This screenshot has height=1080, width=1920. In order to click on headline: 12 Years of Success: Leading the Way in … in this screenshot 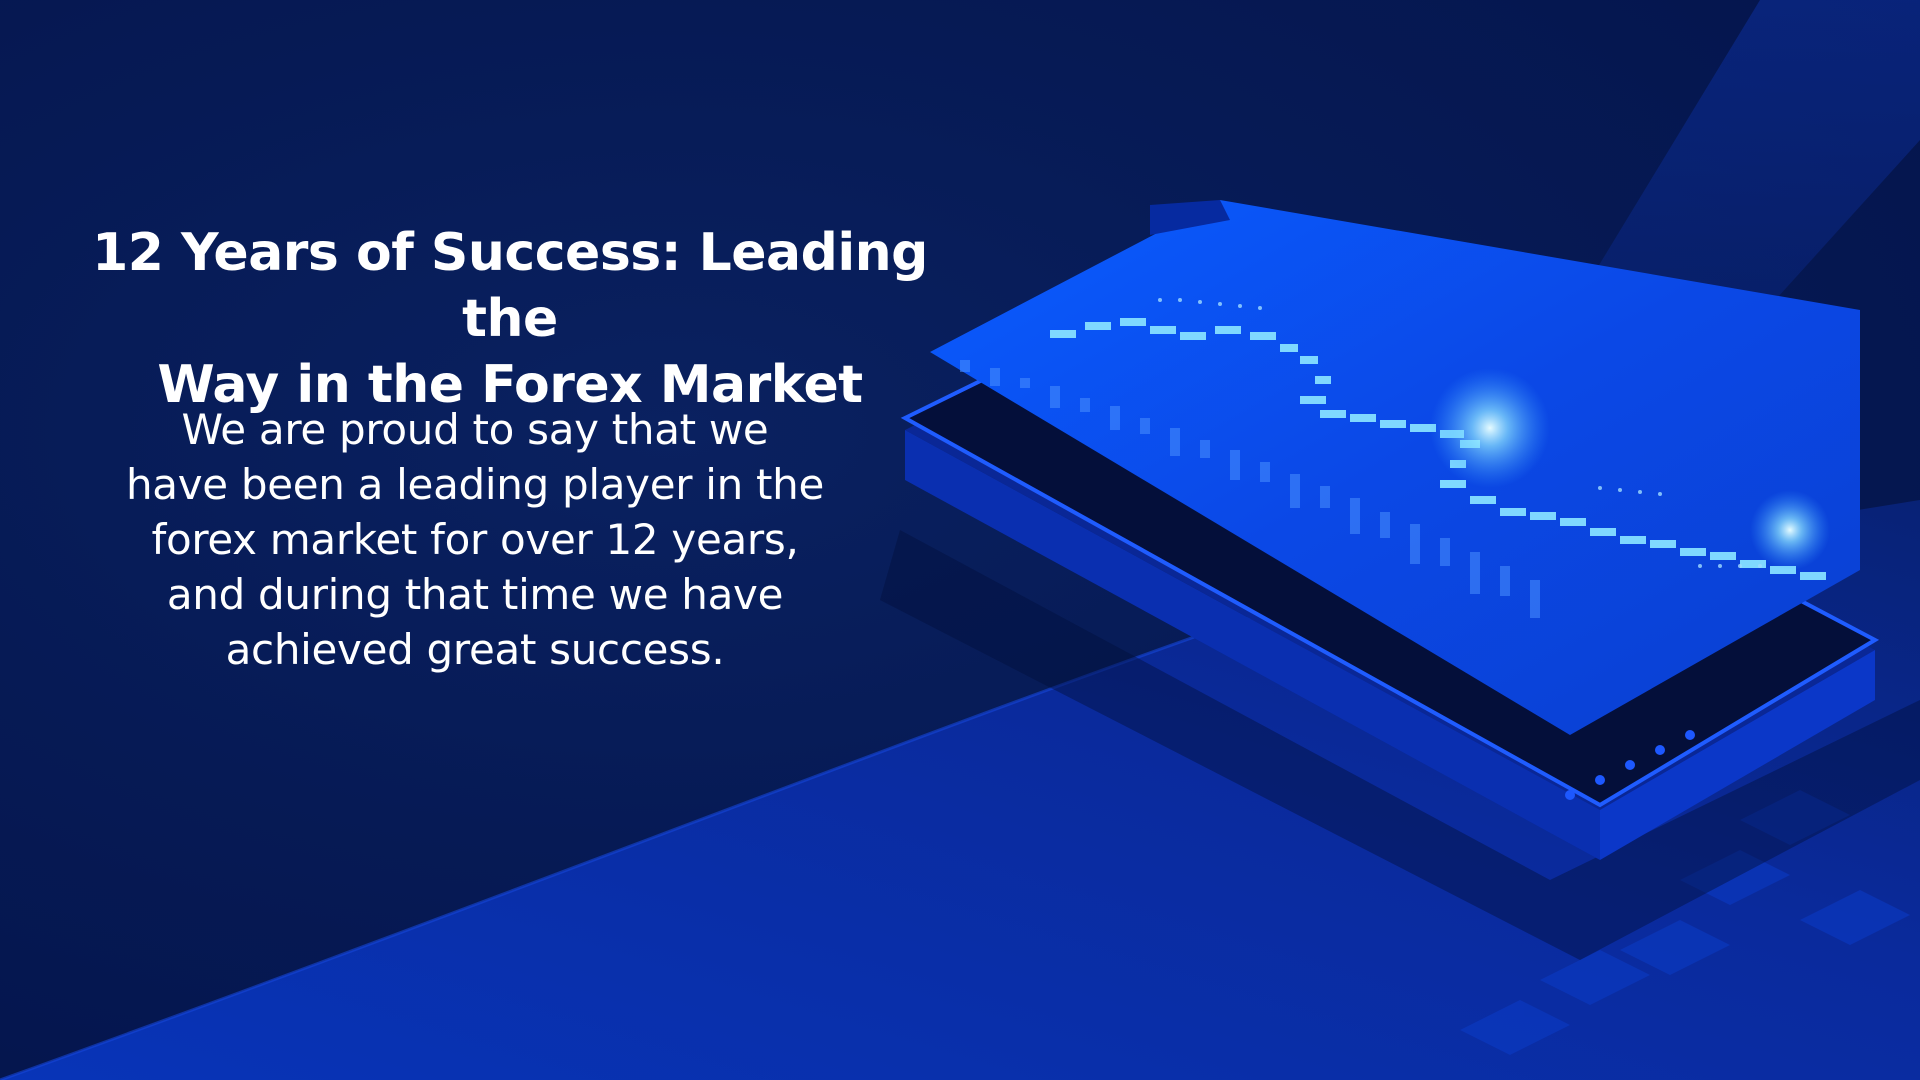, I will do `click(510, 319)`.